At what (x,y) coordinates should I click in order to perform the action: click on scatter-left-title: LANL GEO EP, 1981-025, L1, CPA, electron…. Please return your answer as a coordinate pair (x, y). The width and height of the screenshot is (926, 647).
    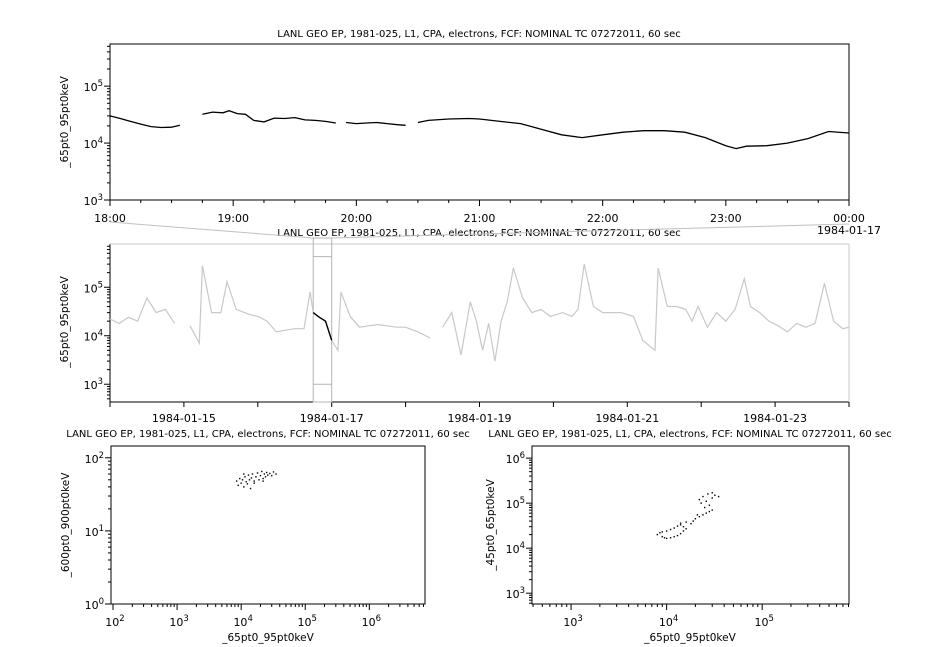
    Looking at the image, I should click on (267, 434).